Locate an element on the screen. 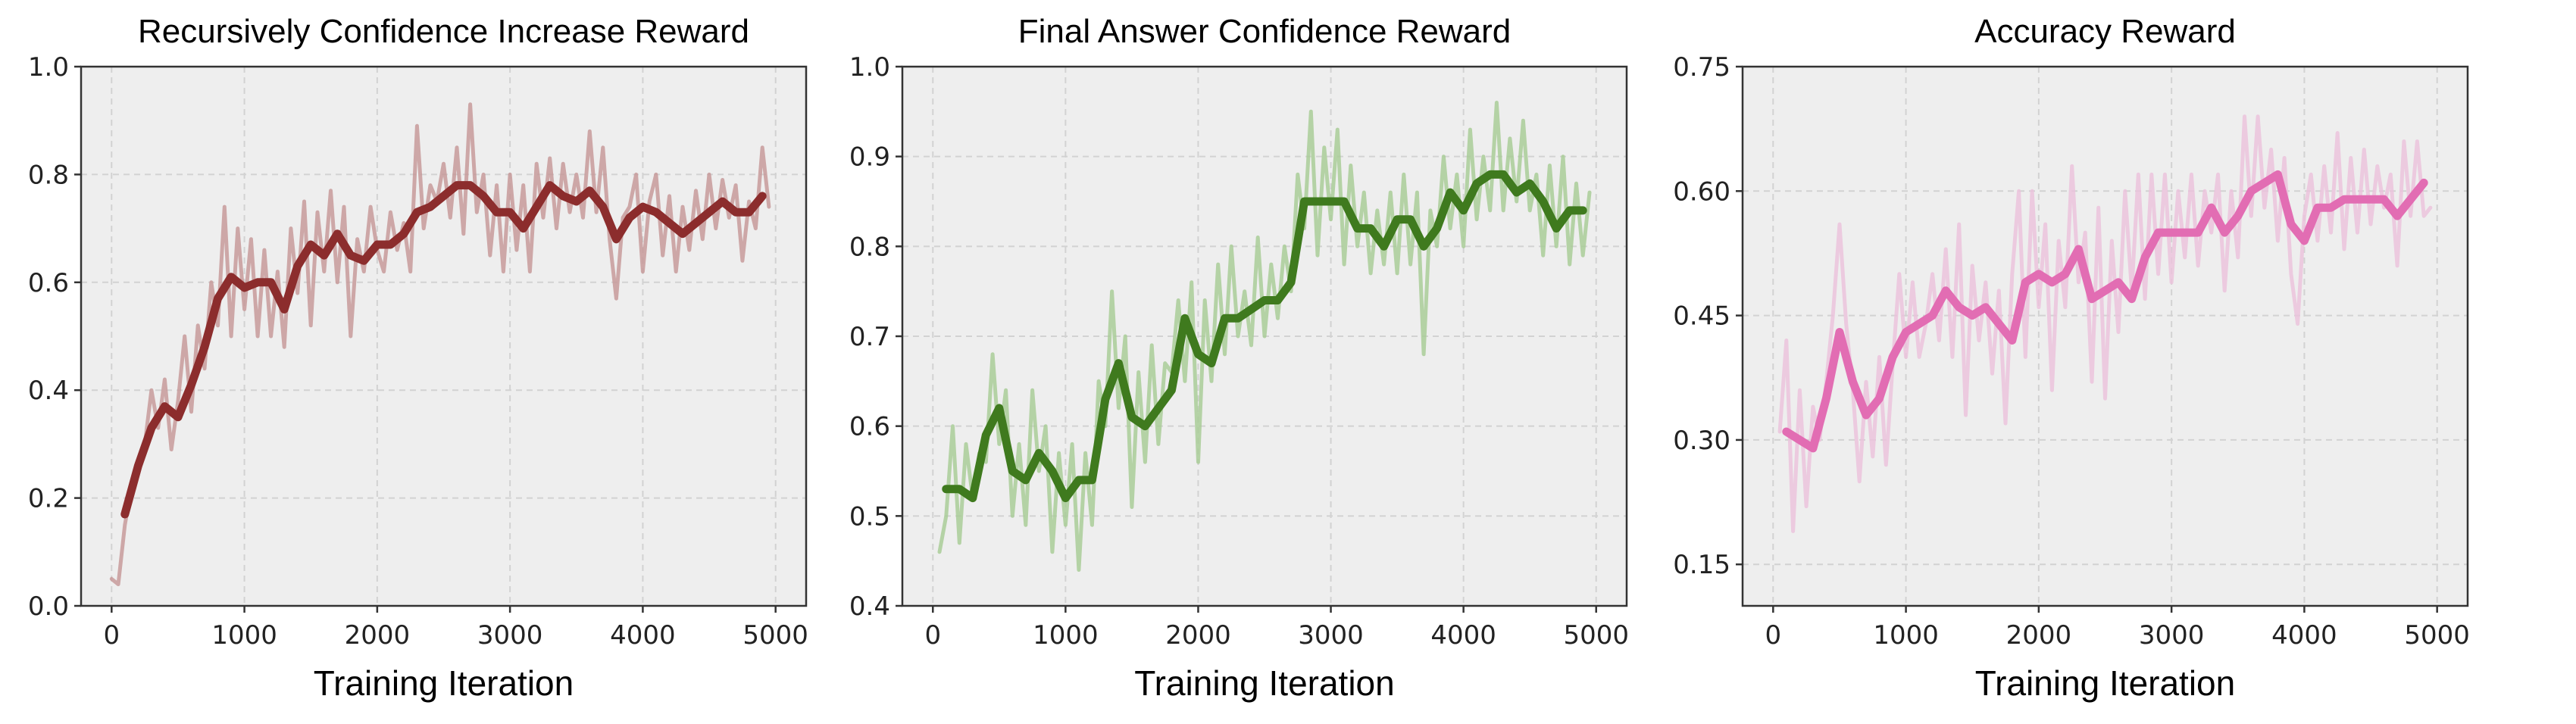 This screenshot has width=2576, height=724. chart-title: Accuracy Reward is located at coordinates (2105, 32).